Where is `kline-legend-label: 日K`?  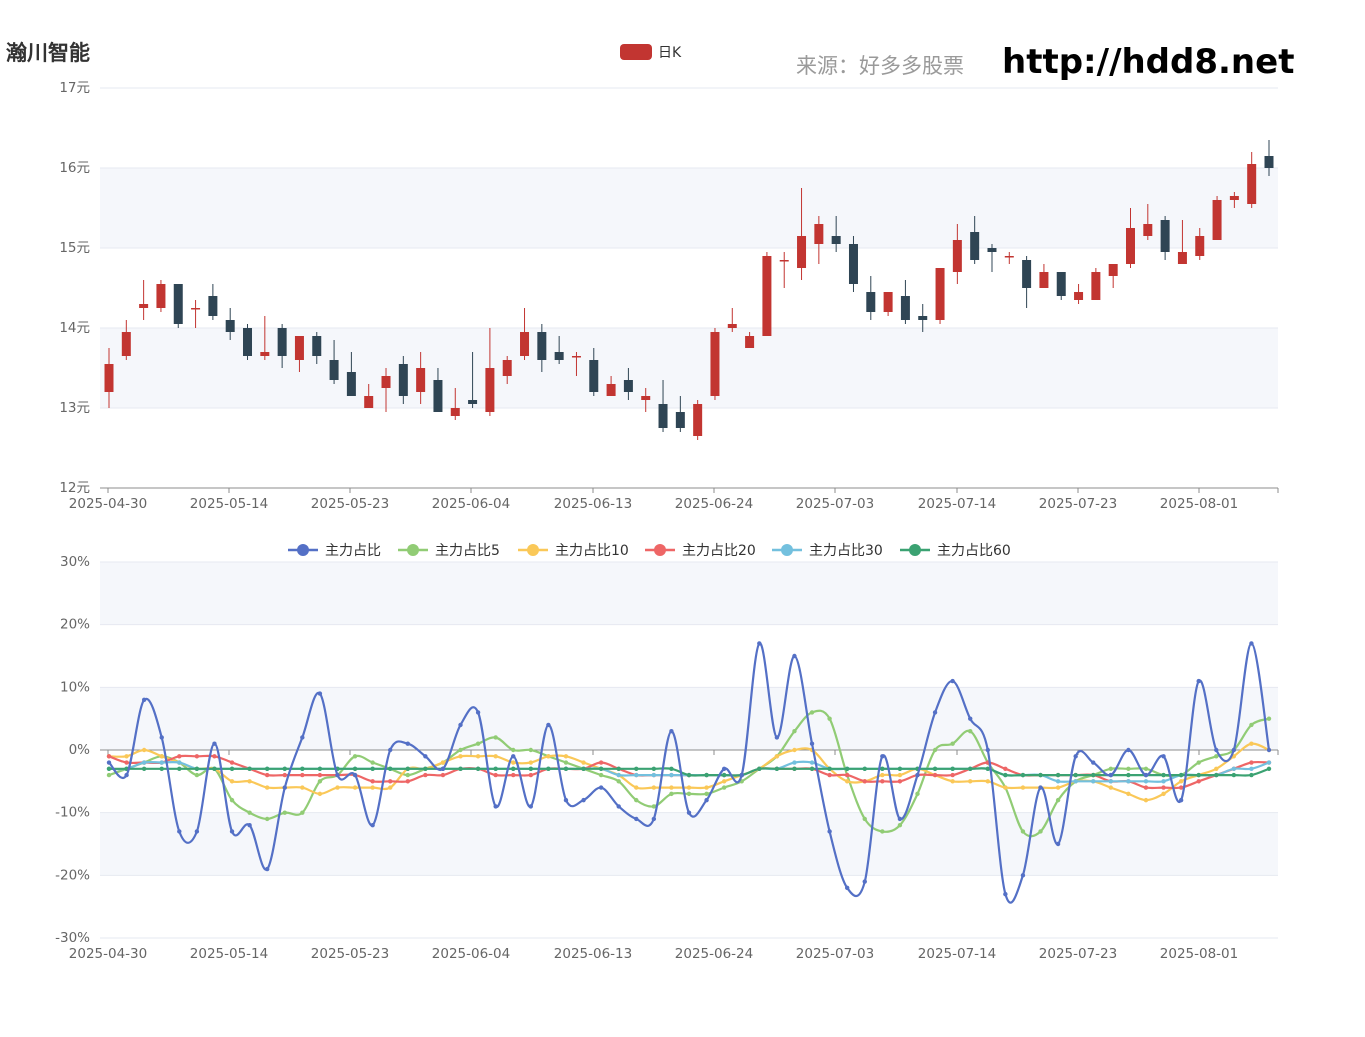
kline-legend-label: 日K is located at coordinates (670, 53).